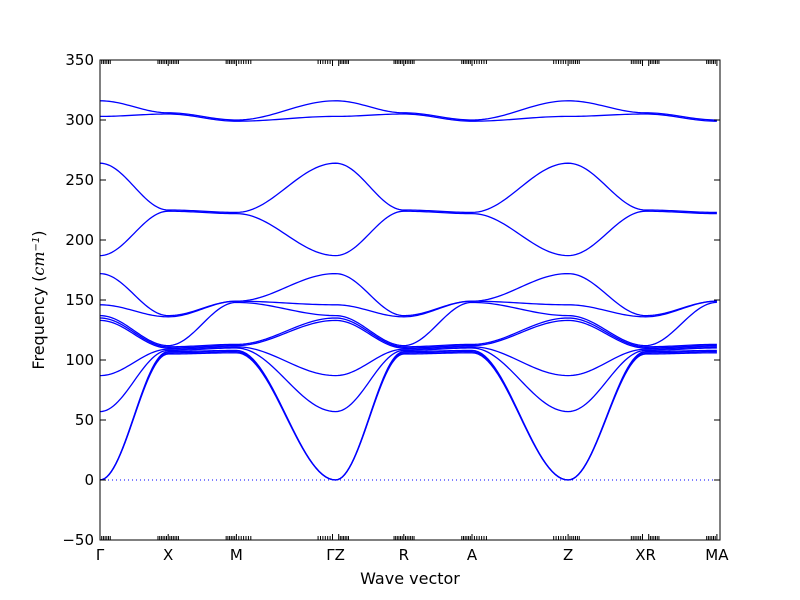  Describe the element at coordinates (568, 555) in the screenshot. I see `x-tick-label: Z` at that location.